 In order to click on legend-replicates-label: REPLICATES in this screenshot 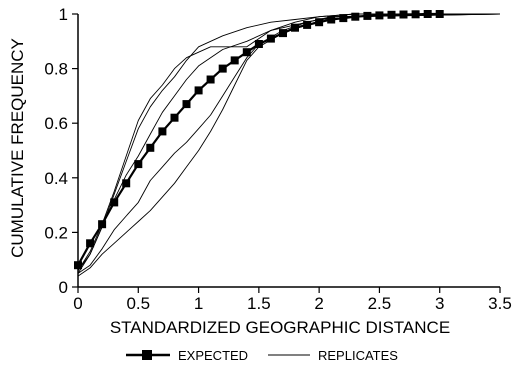, I will do `click(358, 355)`.